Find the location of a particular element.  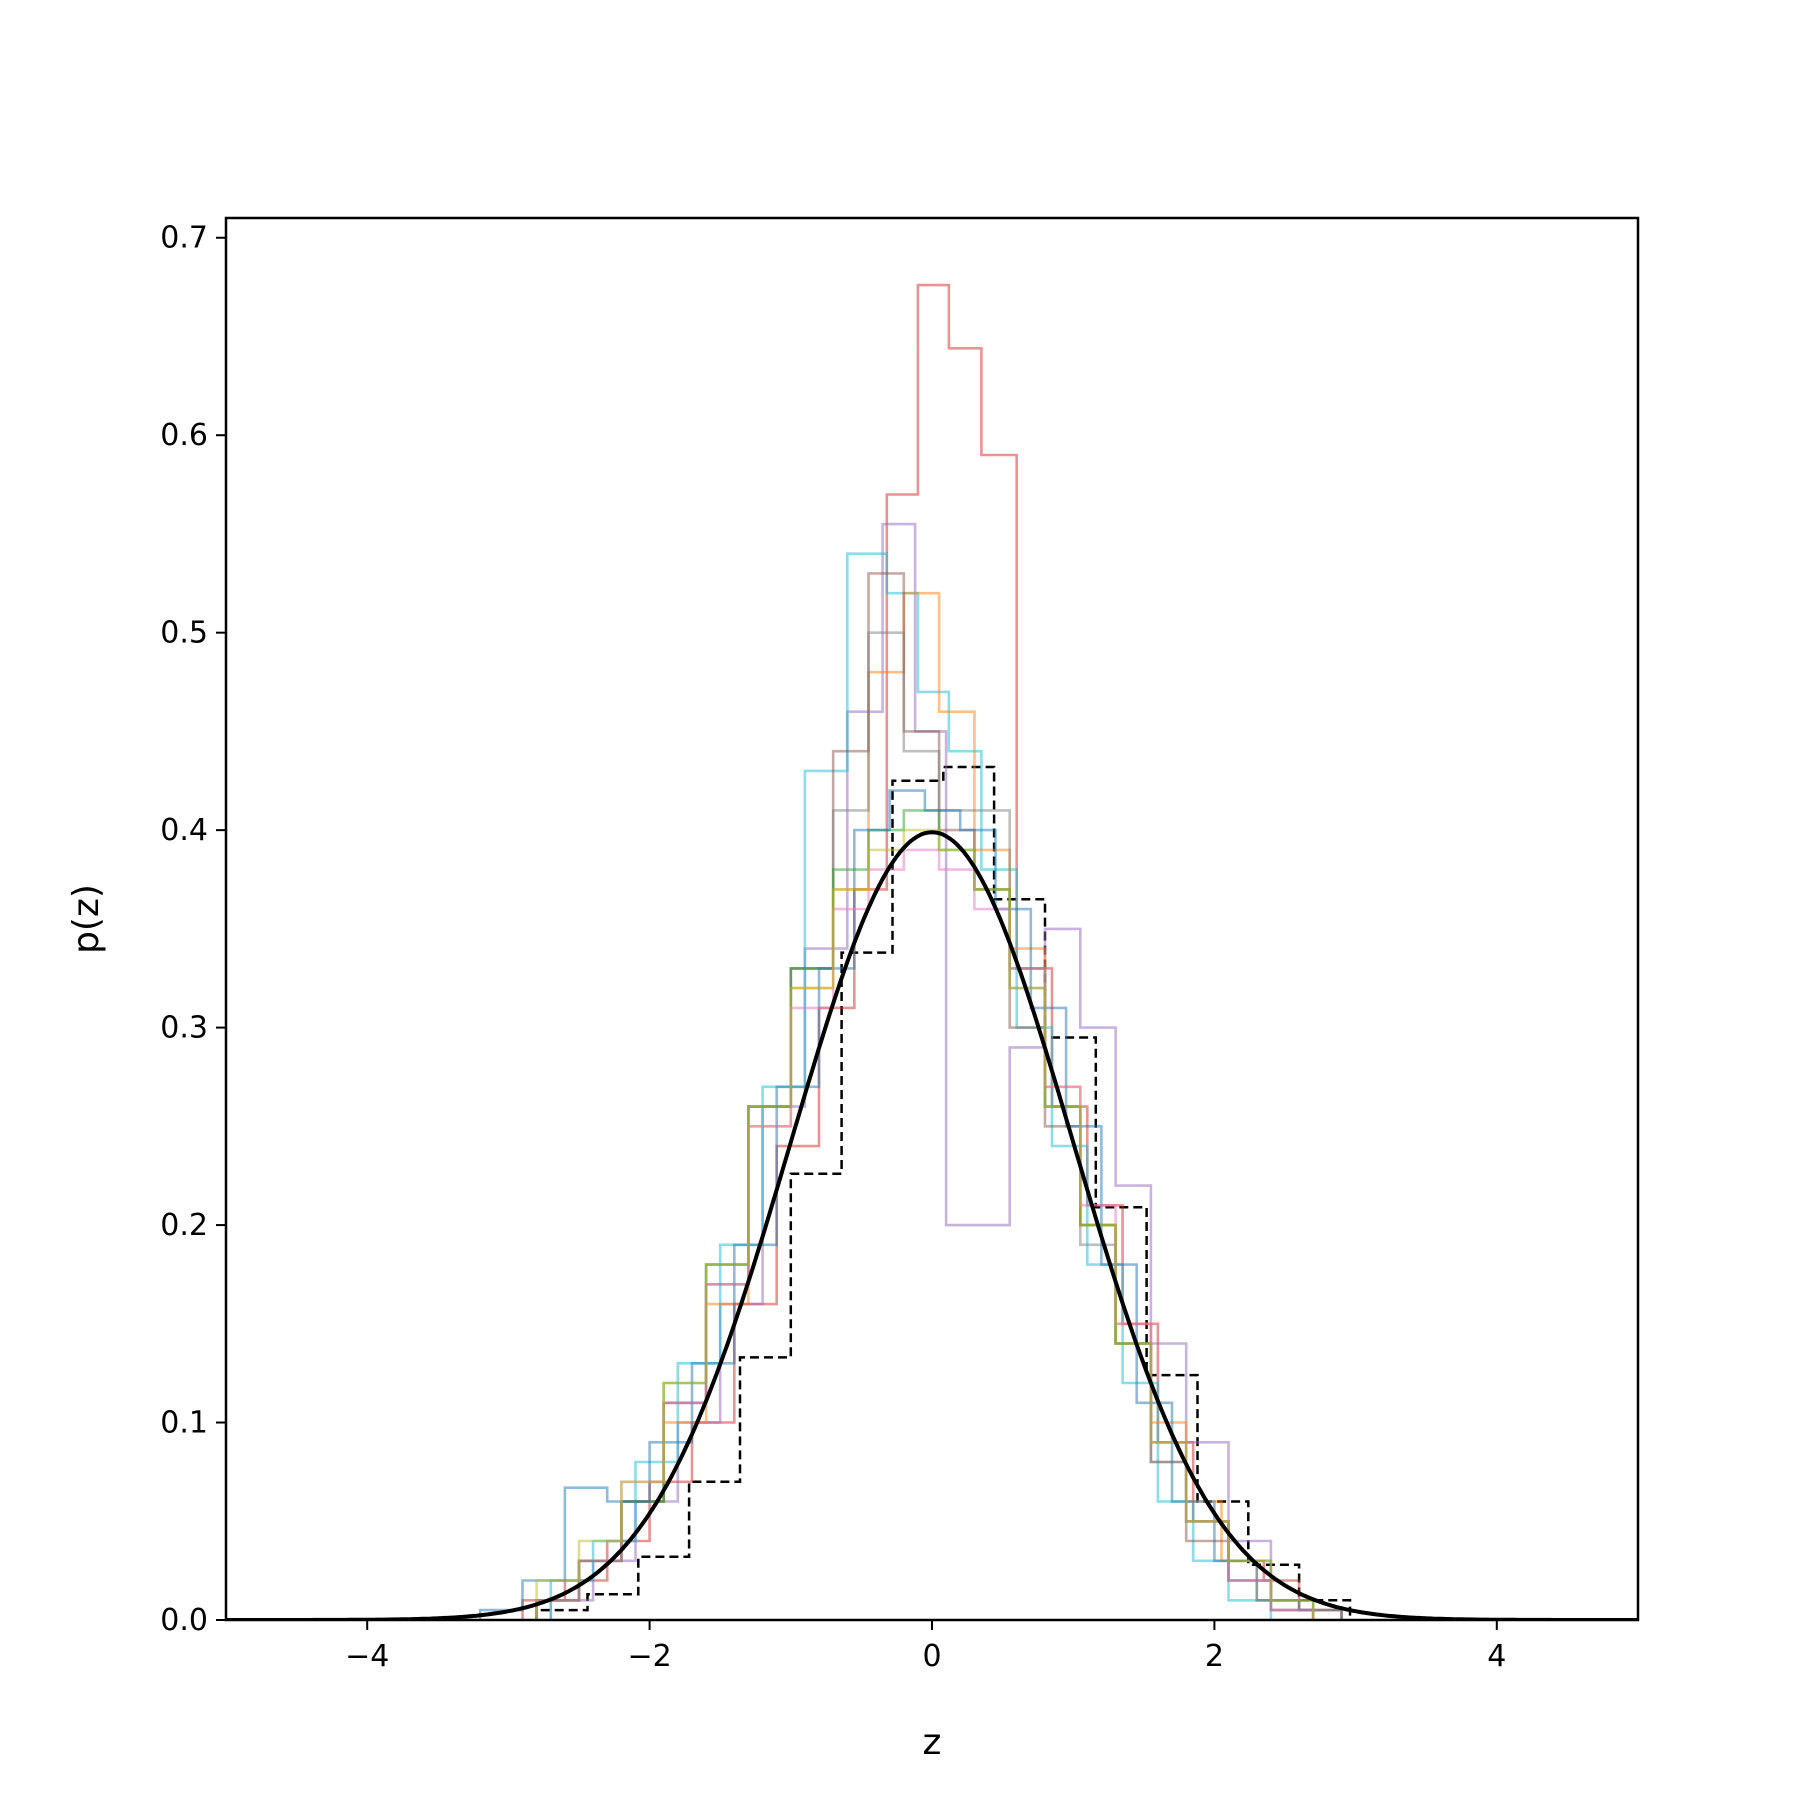

y-tick-label: 0.2 is located at coordinates (184, 1225).